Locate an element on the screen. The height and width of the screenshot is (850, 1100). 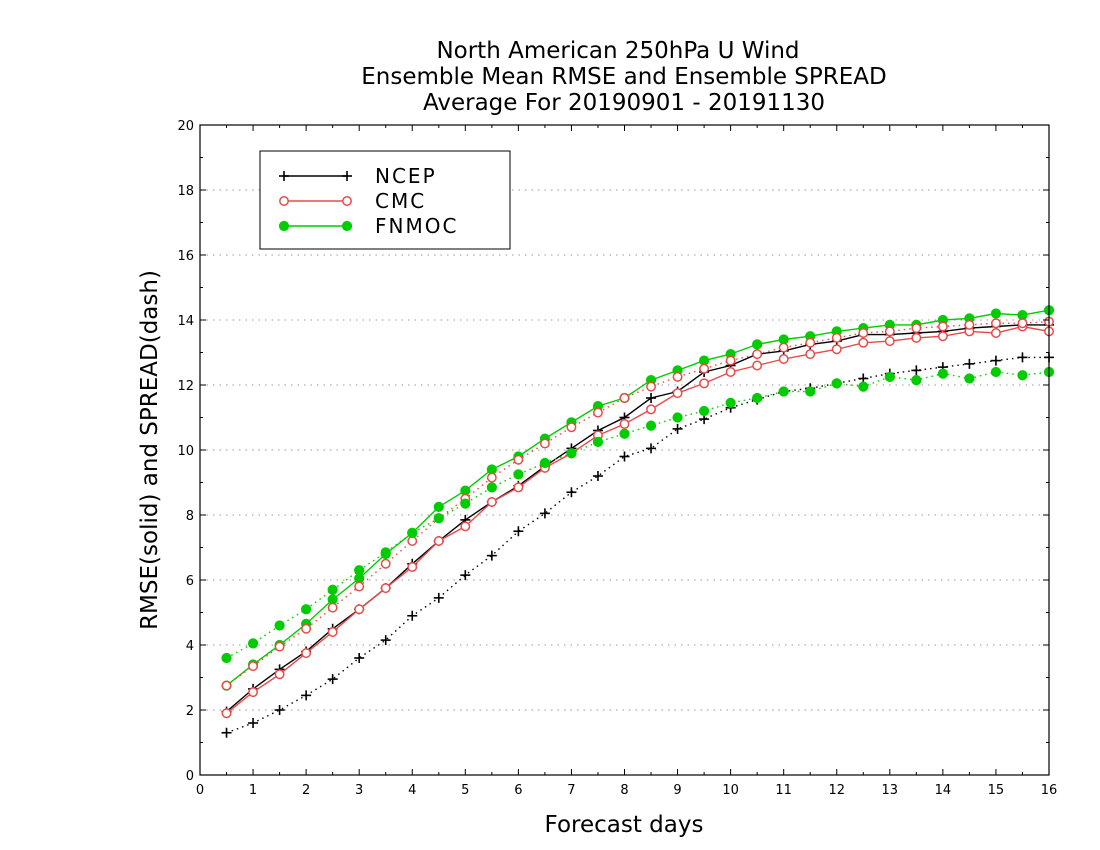
title-line-3: Average For 20190901 - 20191130 is located at coordinates (624, 103).